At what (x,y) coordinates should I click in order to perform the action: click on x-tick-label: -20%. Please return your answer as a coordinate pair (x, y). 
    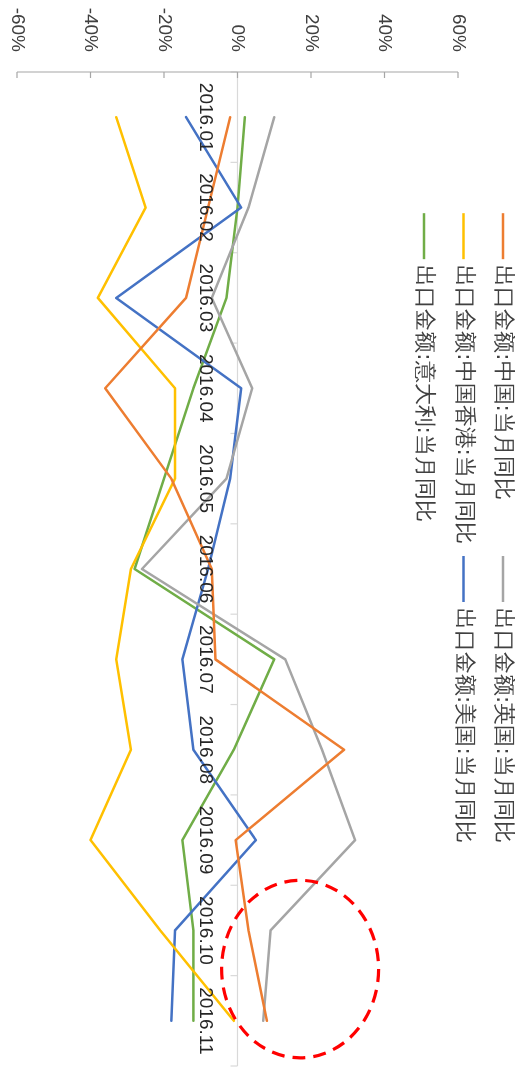
    Looking at the image, I should click on (165, 30).